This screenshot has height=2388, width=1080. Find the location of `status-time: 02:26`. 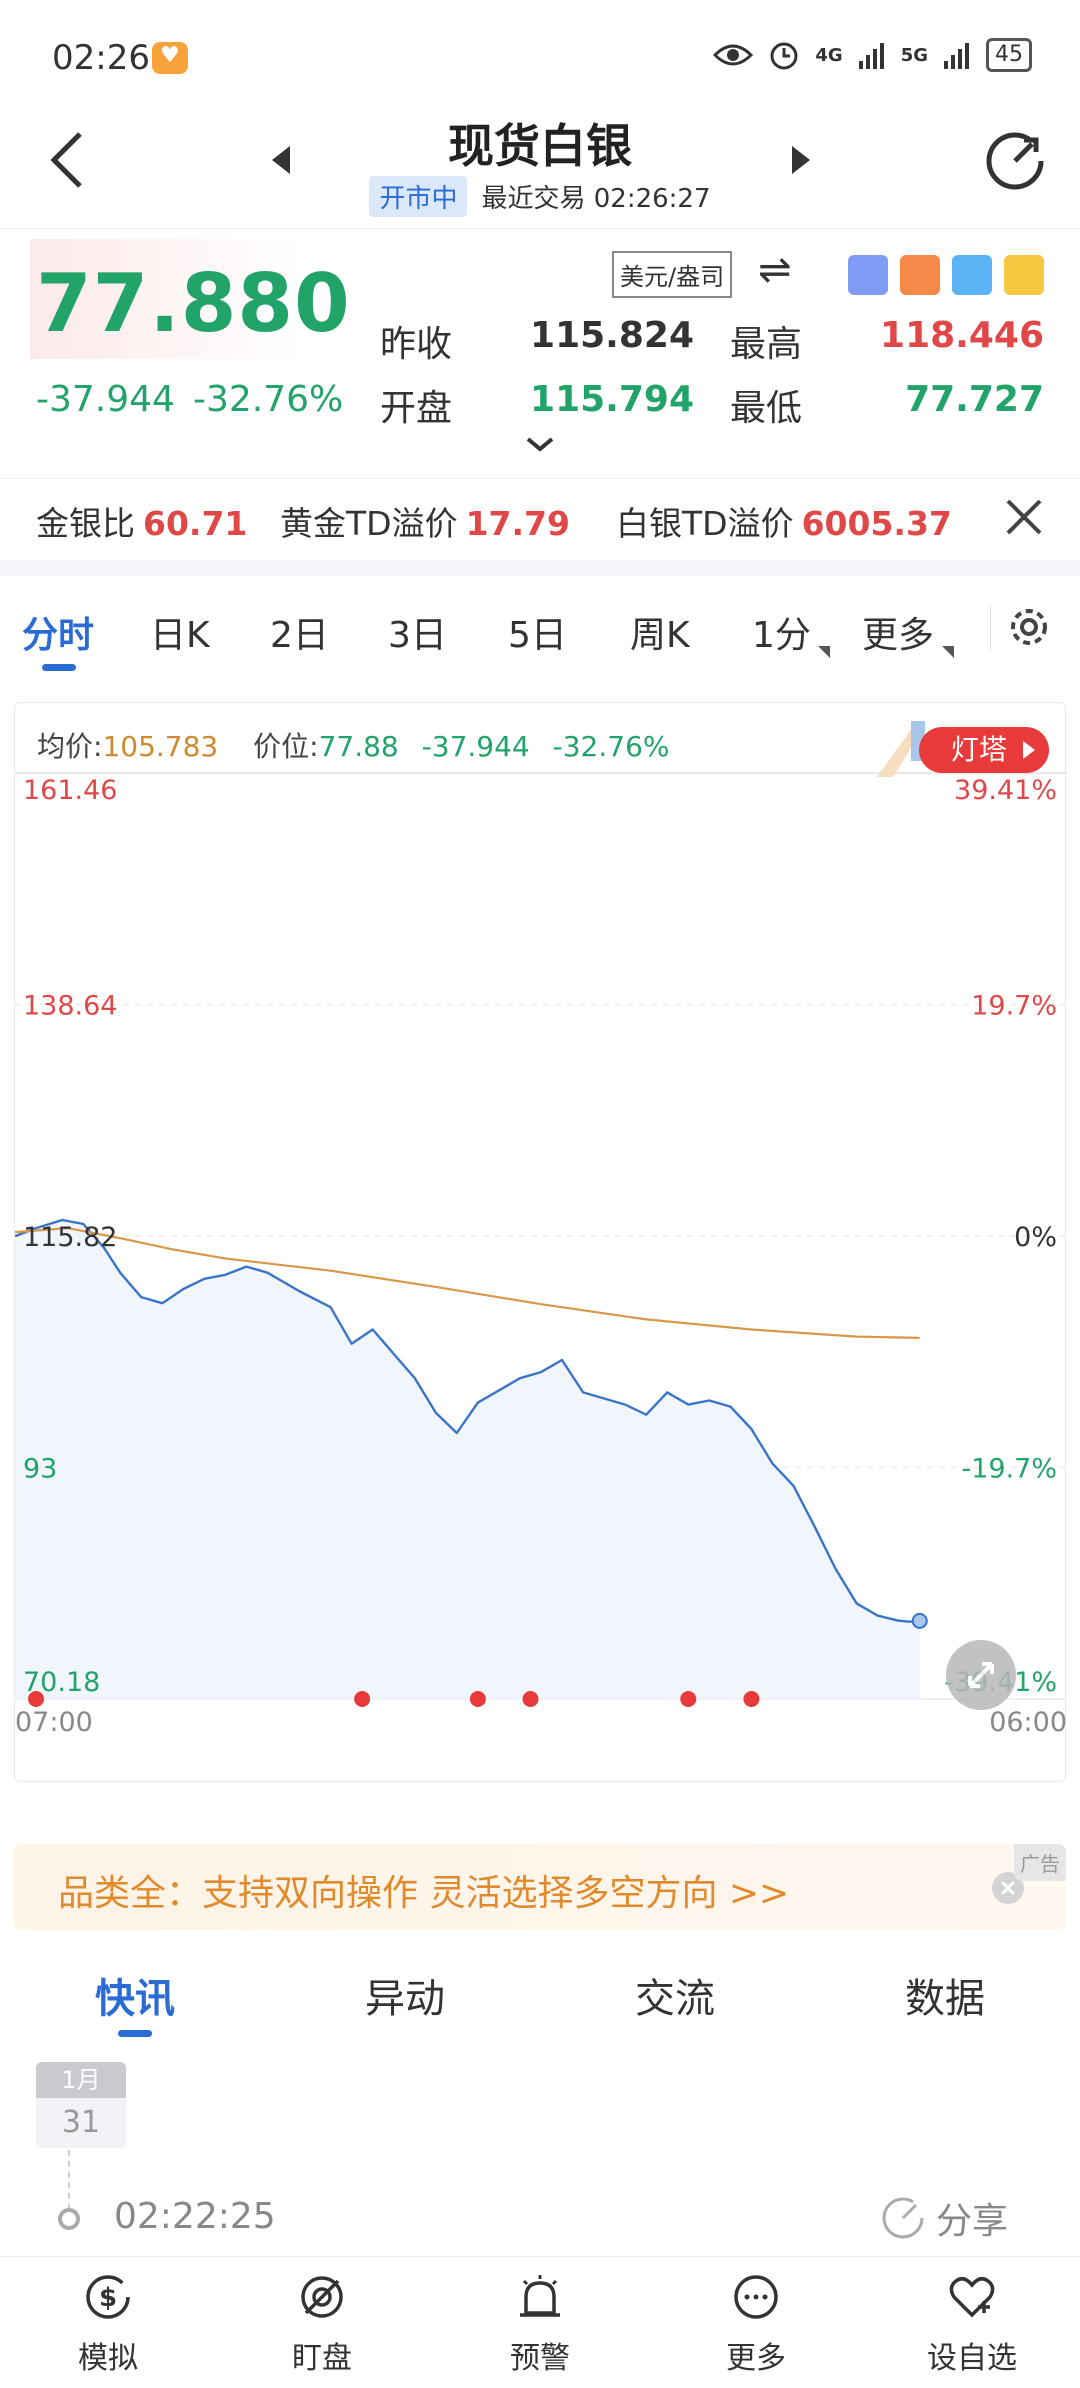

status-time: 02:26 is located at coordinates (101, 58).